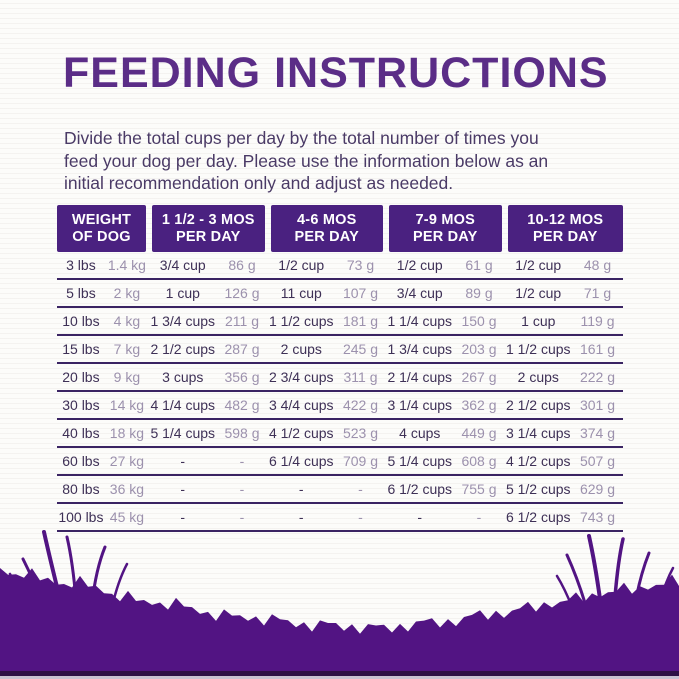 This screenshot has width=679, height=679. Describe the element at coordinates (81, 321) in the screenshot. I see `weight-lbs-value: 10 lbs` at that location.